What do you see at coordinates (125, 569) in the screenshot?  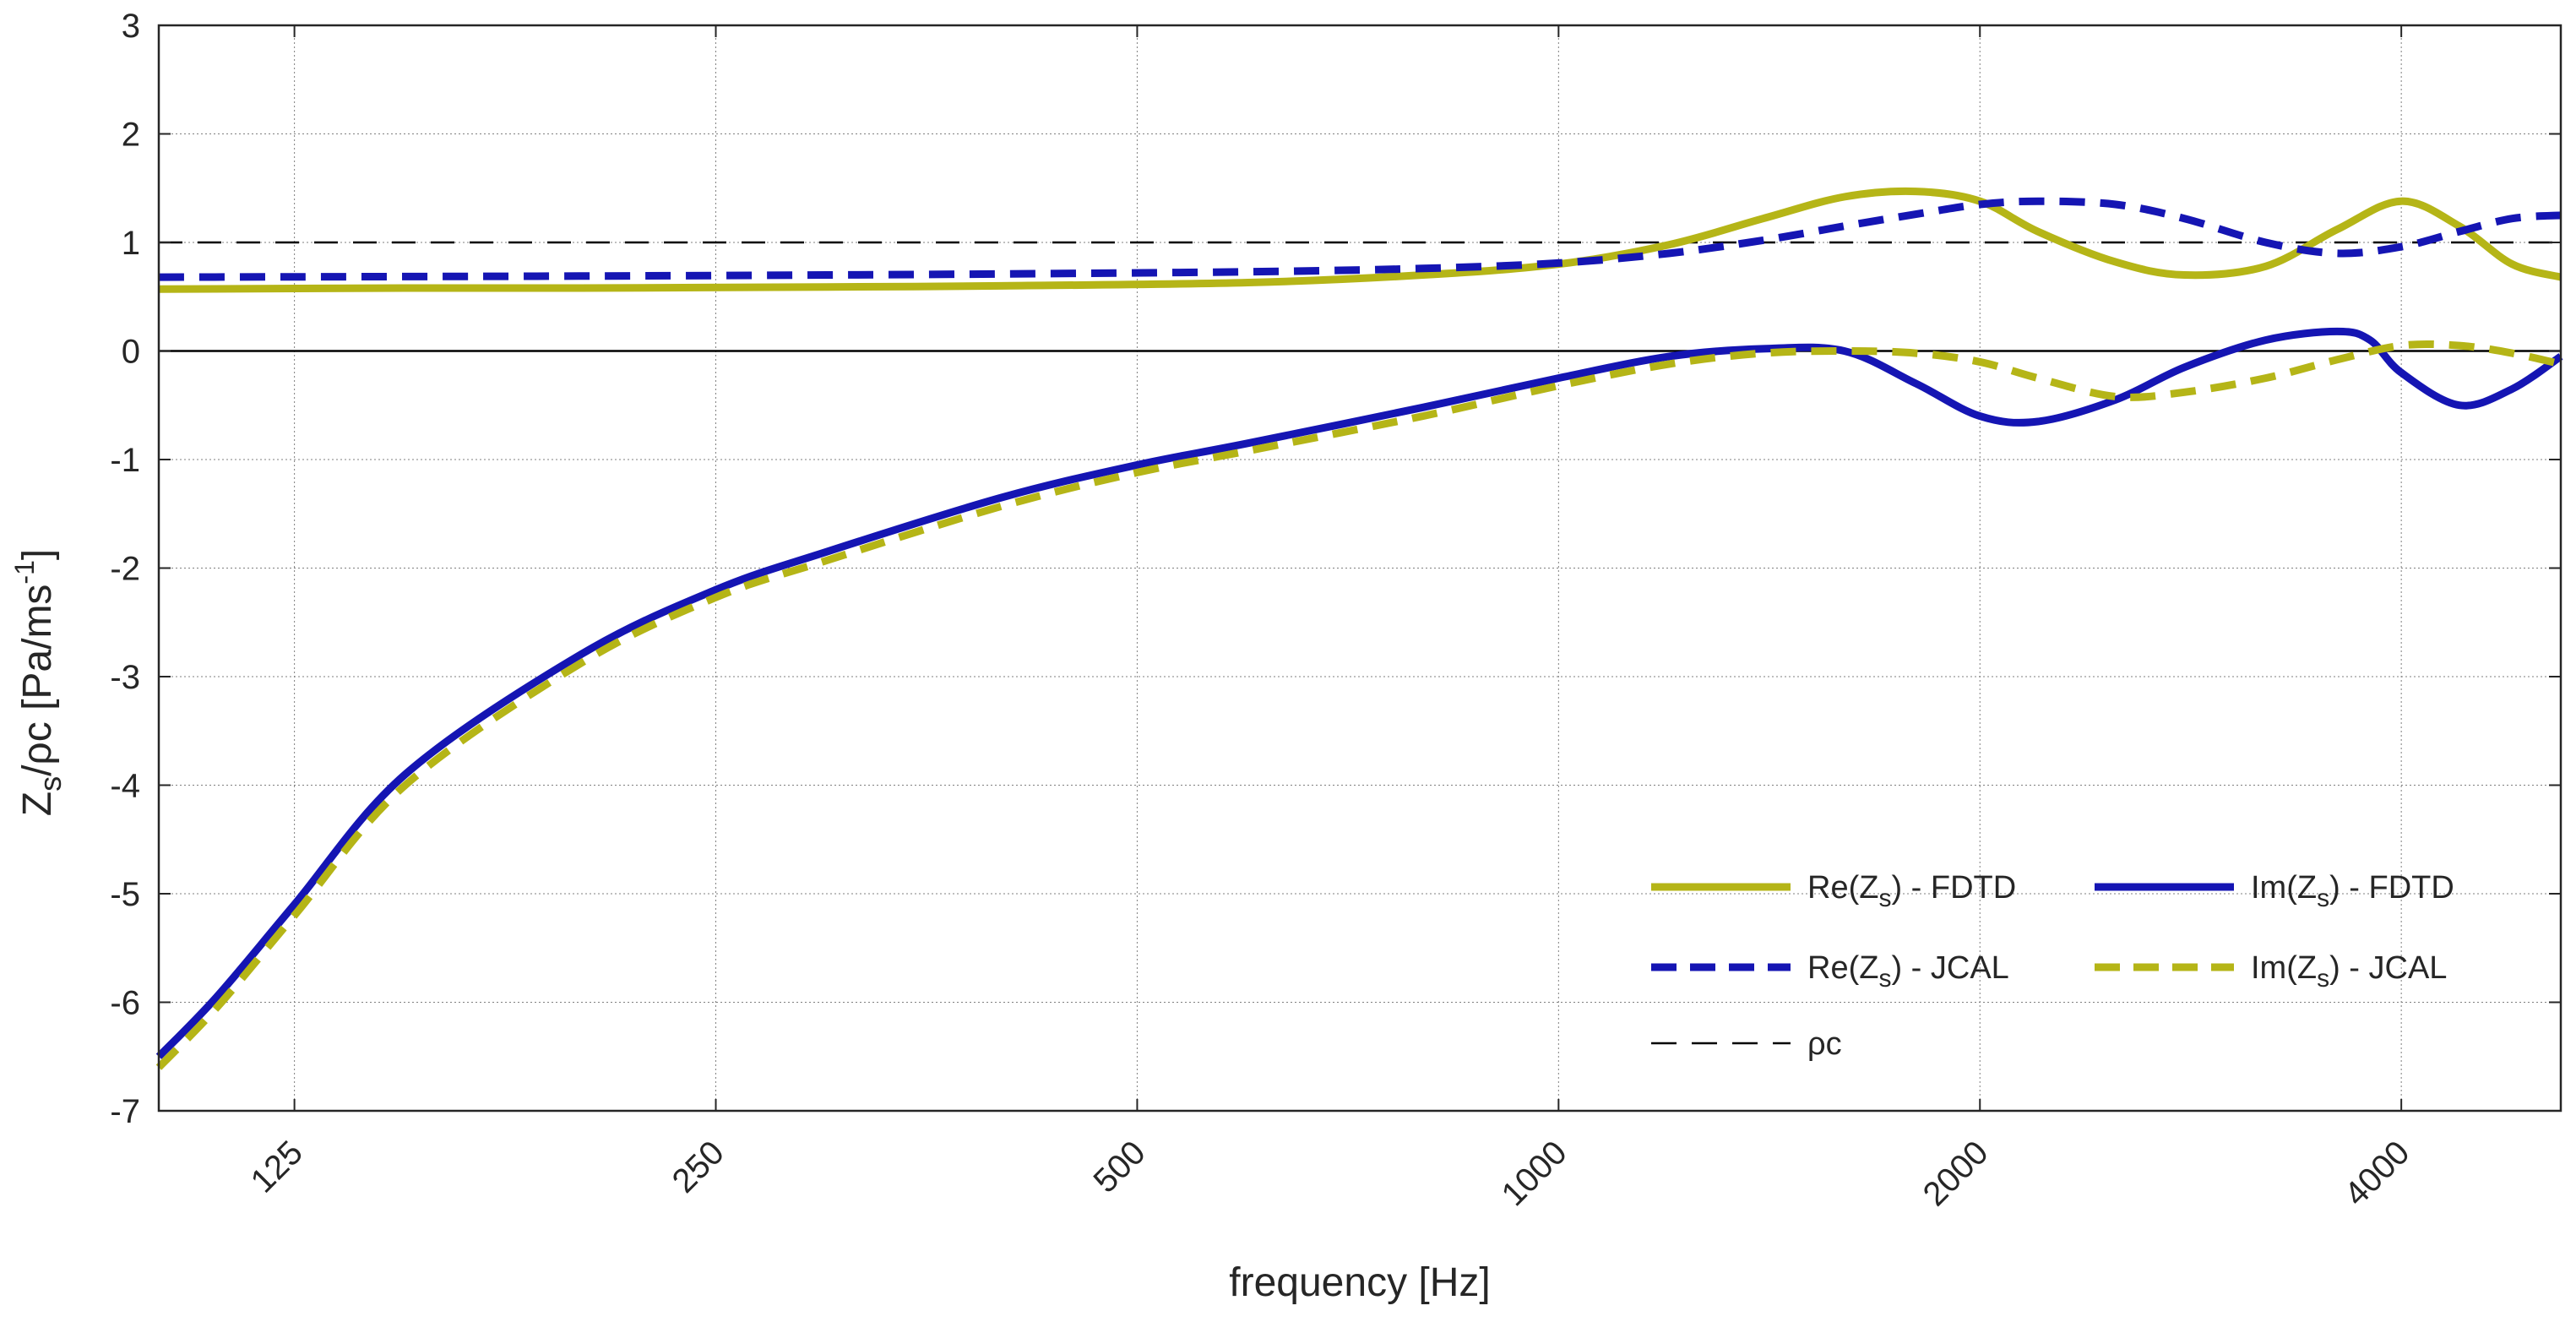 I see `y-tick-label: -2` at bounding box center [125, 569].